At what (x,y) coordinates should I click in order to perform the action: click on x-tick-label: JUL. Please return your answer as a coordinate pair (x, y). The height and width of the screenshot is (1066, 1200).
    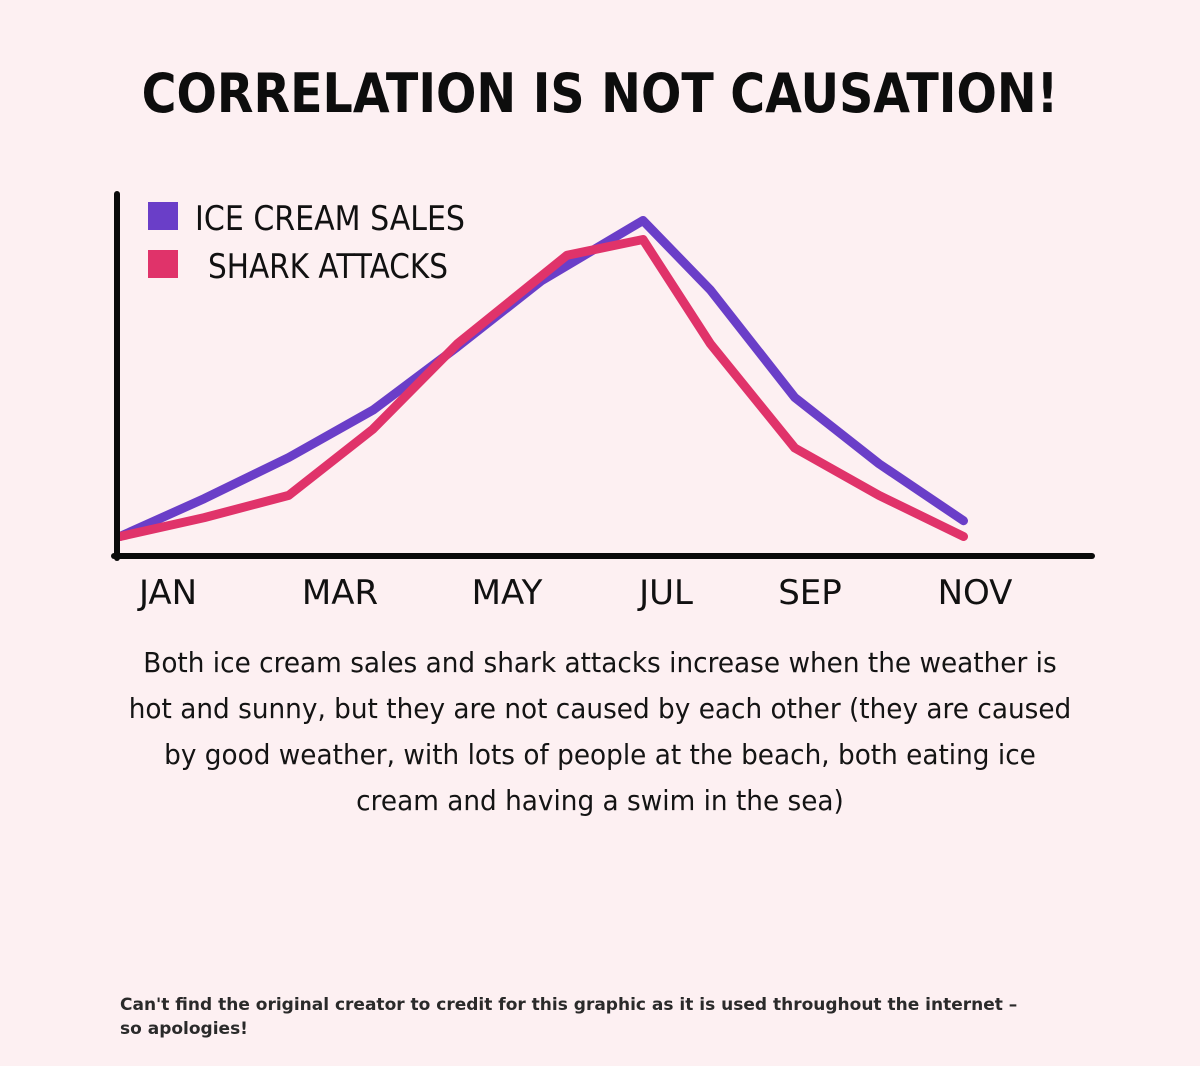
    Looking at the image, I should click on (665, 593).